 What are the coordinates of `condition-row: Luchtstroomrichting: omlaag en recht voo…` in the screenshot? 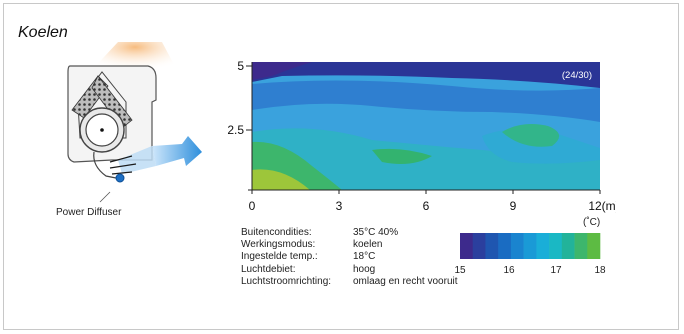 It's located at (349, 282).